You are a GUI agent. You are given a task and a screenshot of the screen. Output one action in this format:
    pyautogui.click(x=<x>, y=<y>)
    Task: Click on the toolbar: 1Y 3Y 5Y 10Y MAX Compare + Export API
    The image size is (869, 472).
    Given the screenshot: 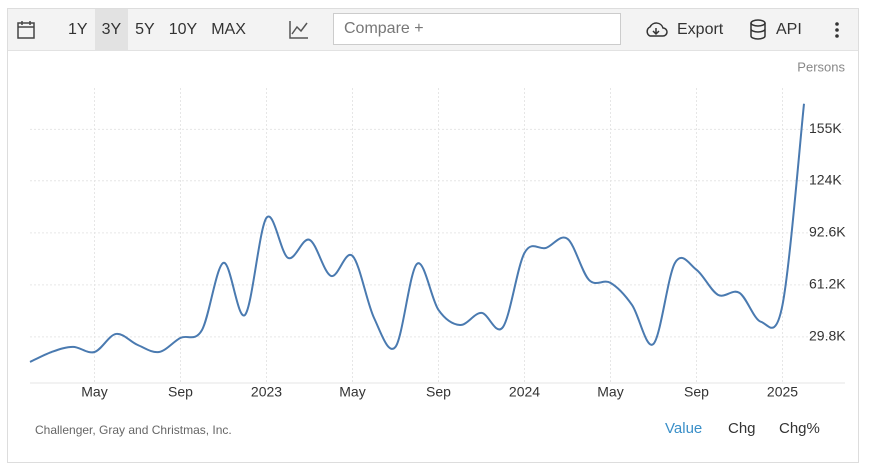 What is the action you would take?
    pyautogui.click(x=433, y=30)
    